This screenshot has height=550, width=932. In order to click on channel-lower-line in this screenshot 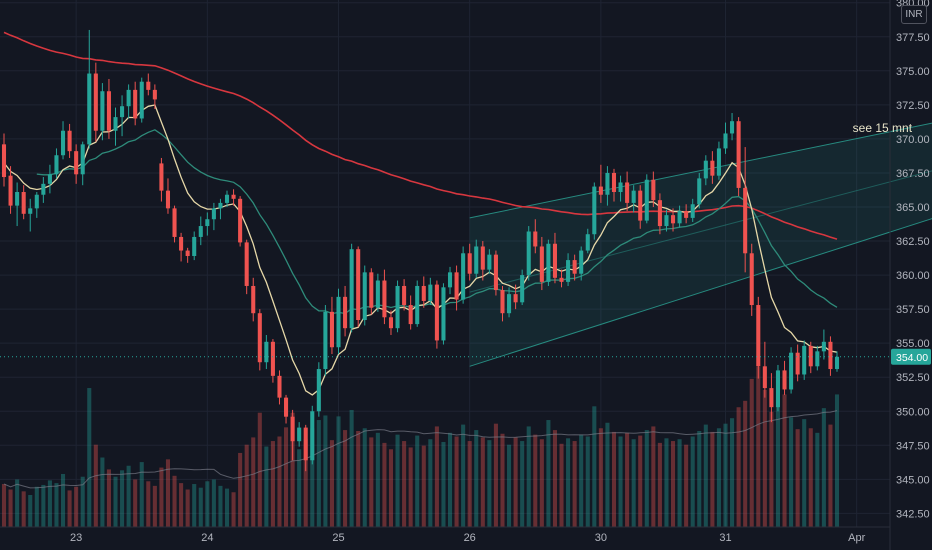, I will do `click(700, 285)`.